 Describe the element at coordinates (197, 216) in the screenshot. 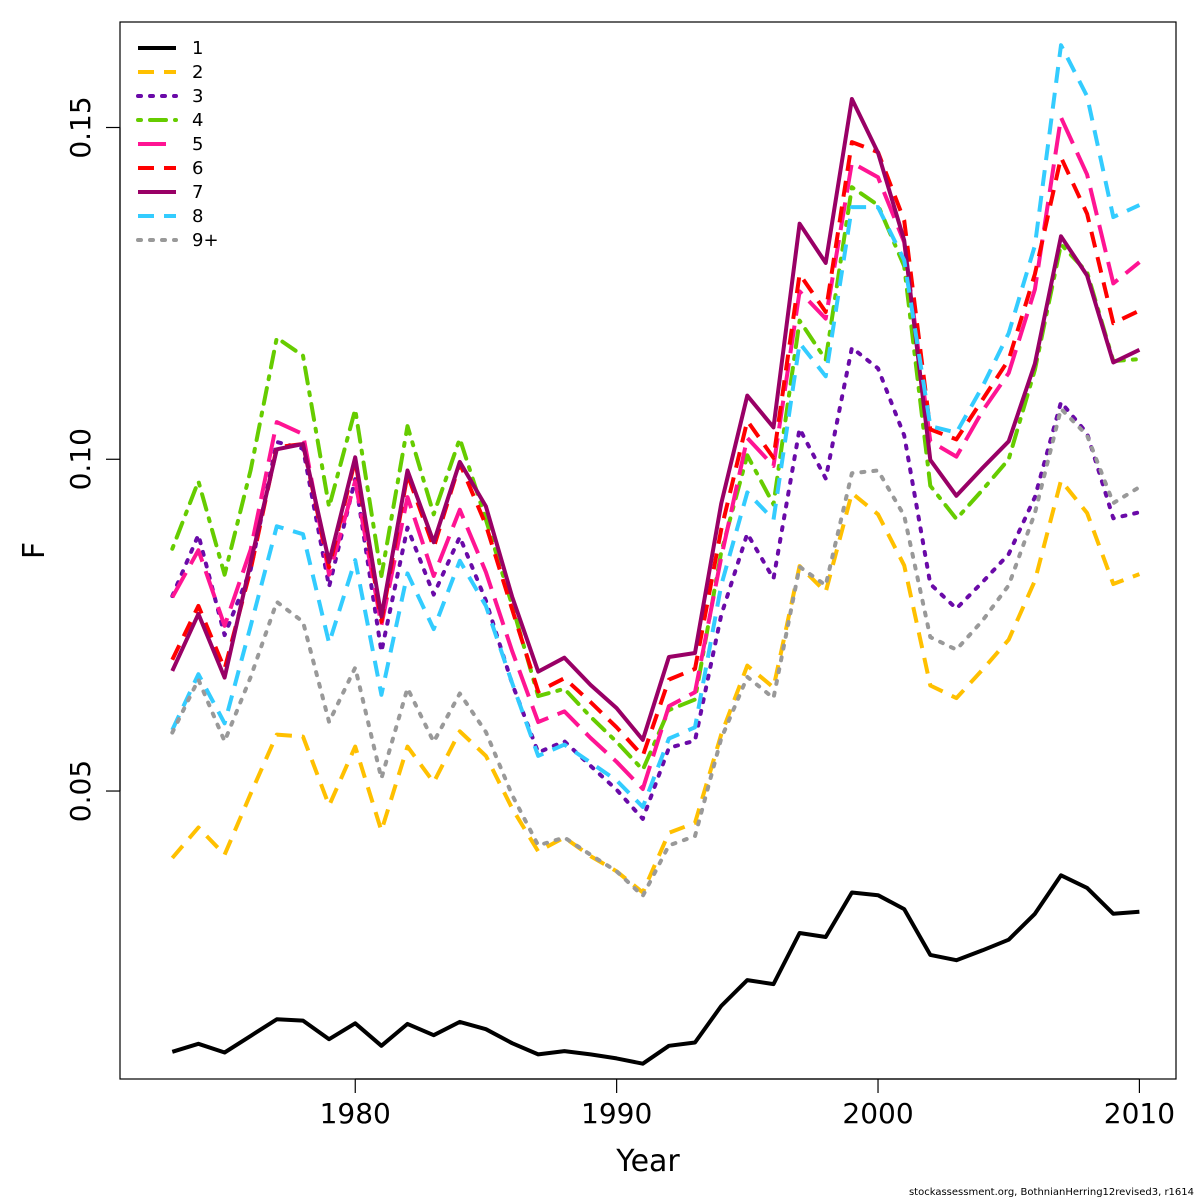

I see `legend-label: 8` at that location.